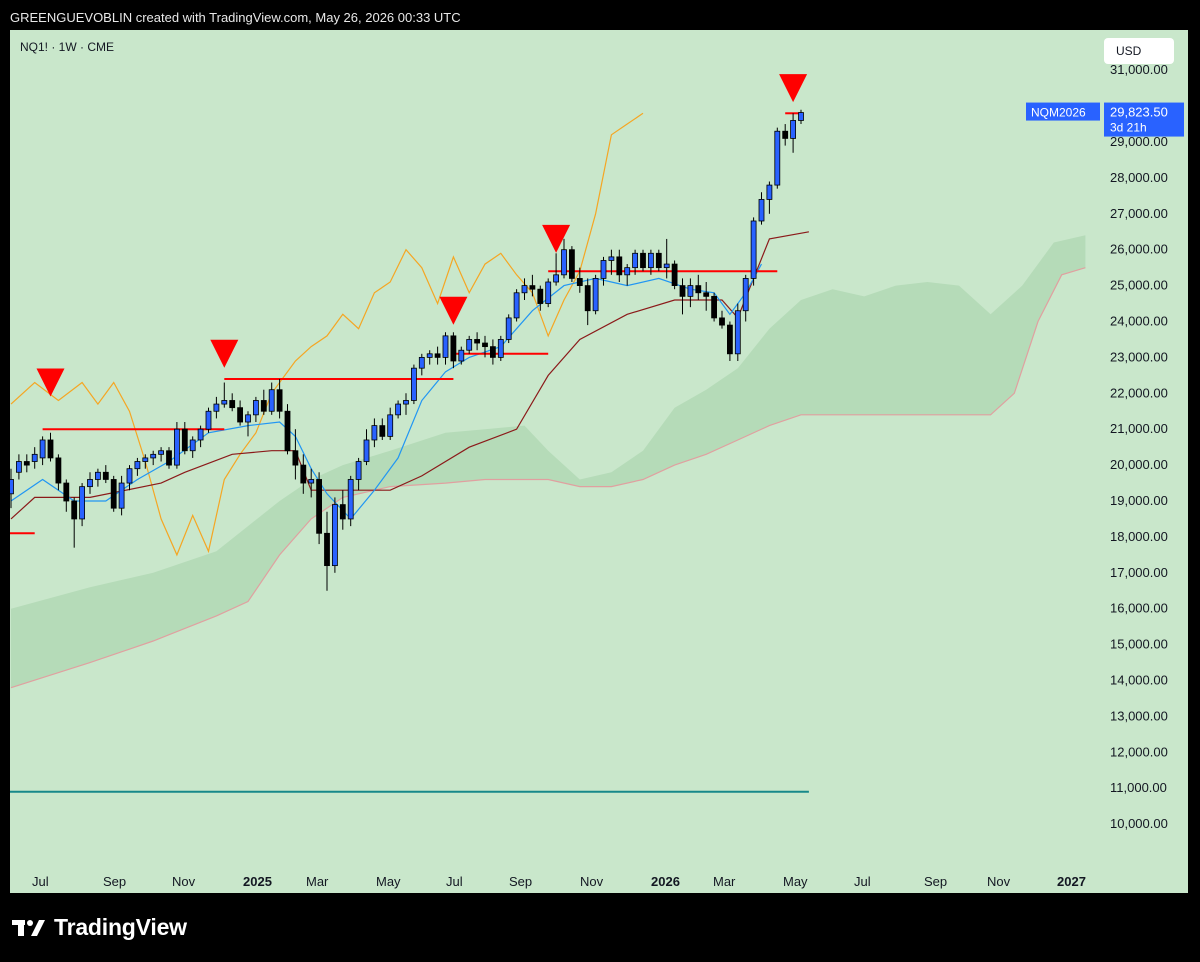  I want to click on y-axis-tick-label: 26,000.00, so click(1139, 249).